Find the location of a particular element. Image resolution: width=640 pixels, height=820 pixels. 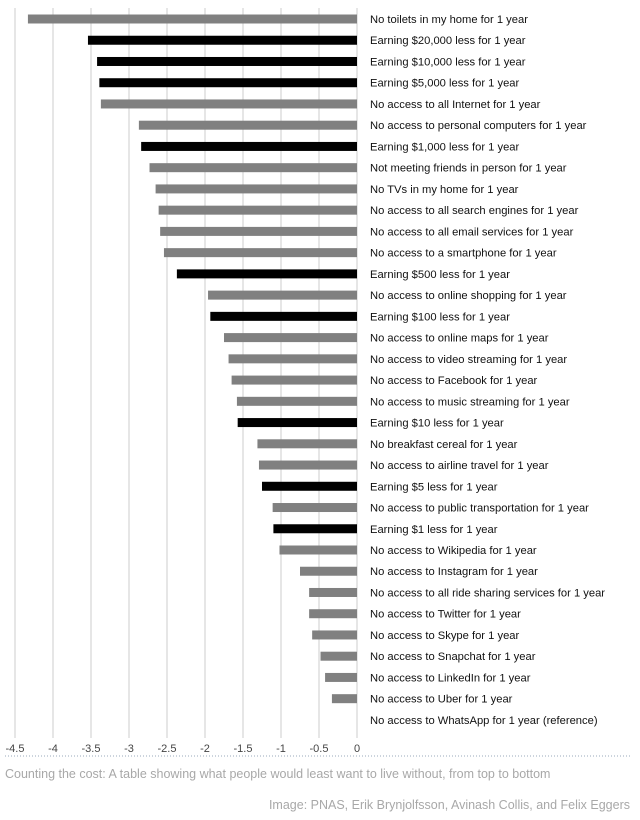

category-label: Earning $100 less for 1 year is located at coordinates (440, 317).